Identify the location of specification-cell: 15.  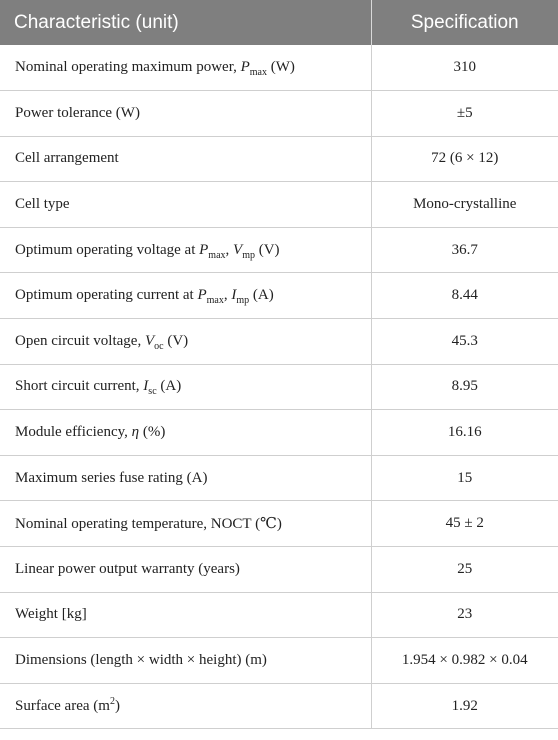
(464, 478).